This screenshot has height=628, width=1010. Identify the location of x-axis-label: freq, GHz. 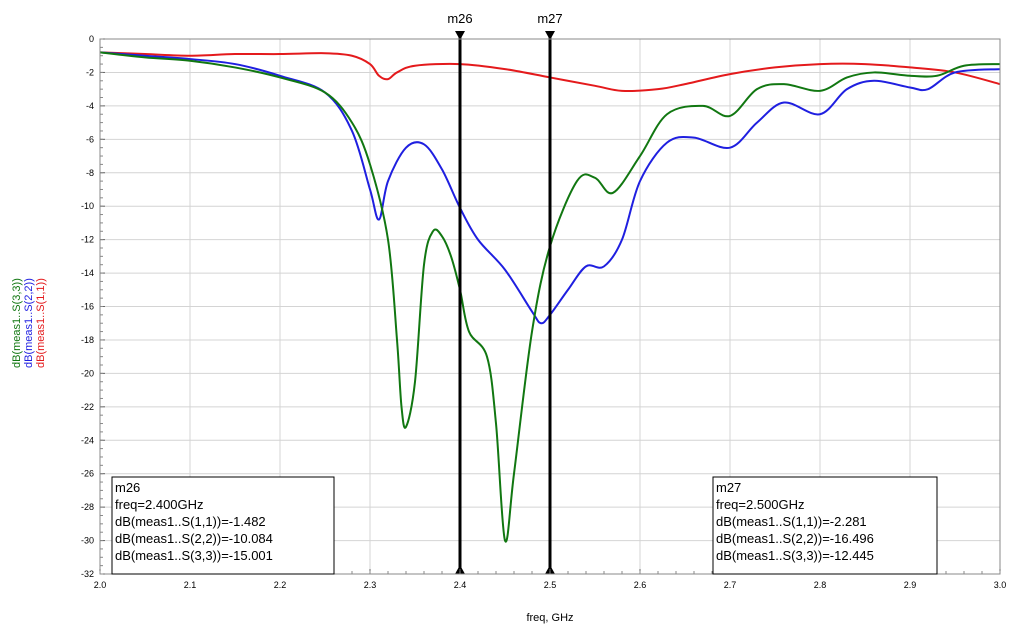
(549, 618).